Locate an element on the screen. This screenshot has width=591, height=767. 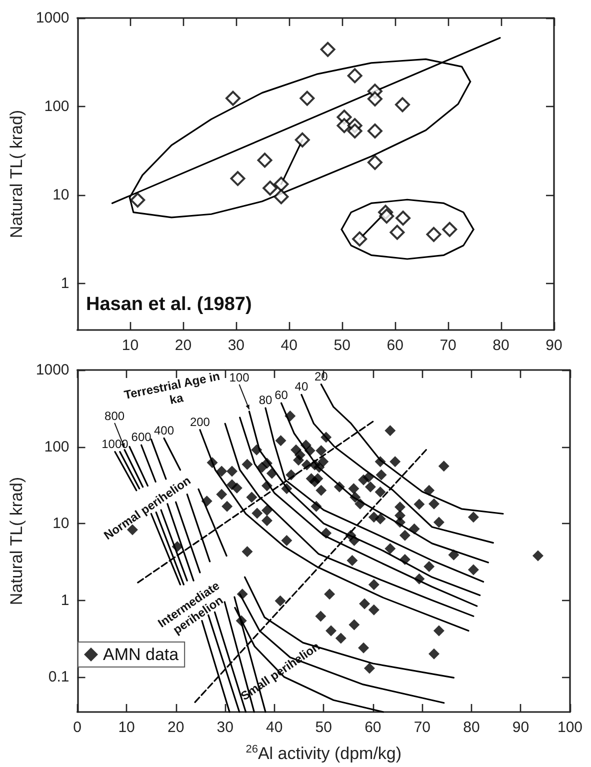
x-tick-label: 100 is located at coordinates (570, 727).